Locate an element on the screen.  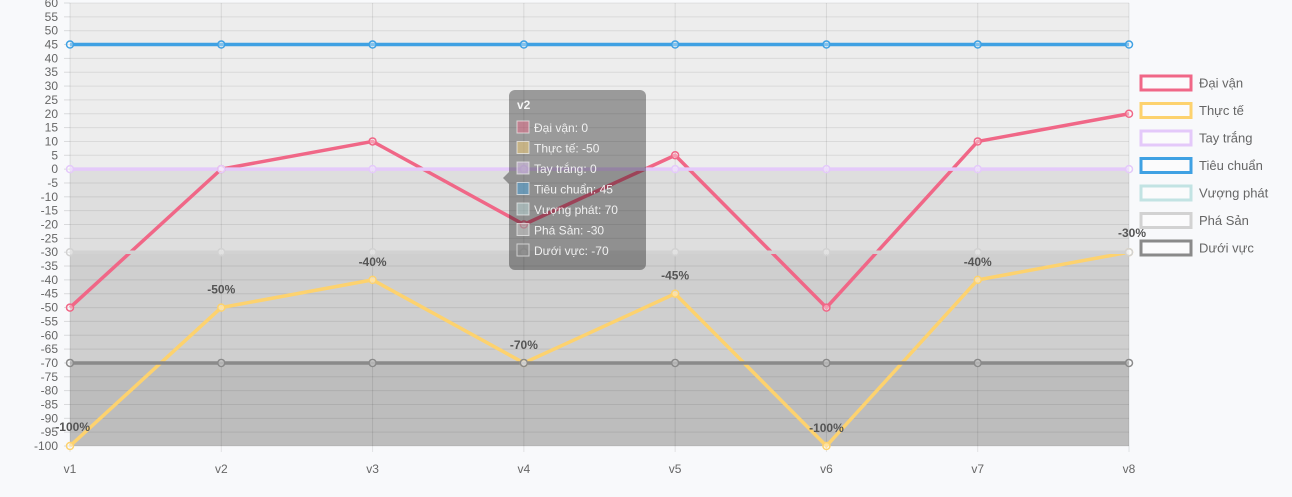
y-tick-label: 30 is located at coordinates (52, 86).